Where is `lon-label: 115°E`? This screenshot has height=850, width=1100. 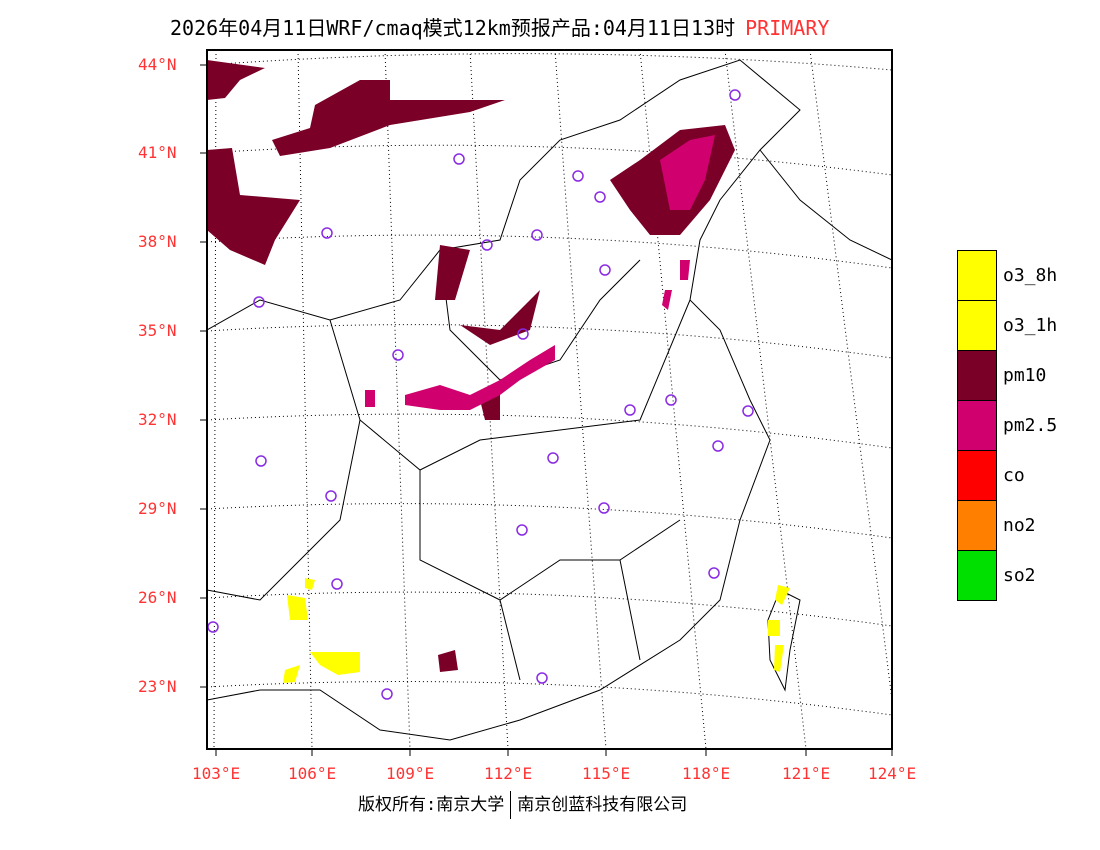 lon-label: 115°E is located at coordinates (606, 773).